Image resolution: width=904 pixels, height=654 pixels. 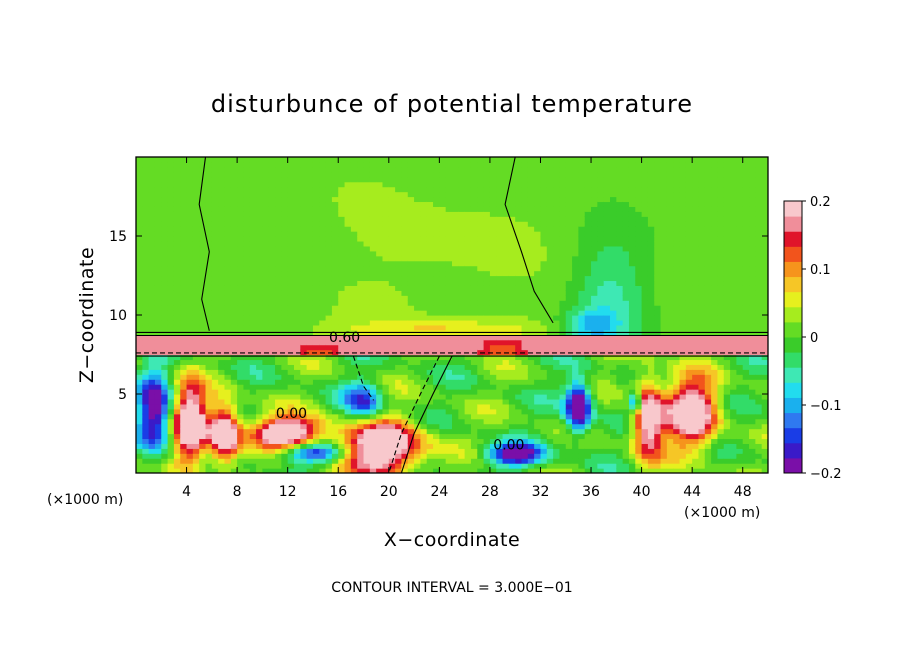 I want to click on colorbar, so click(x=793, y=337).